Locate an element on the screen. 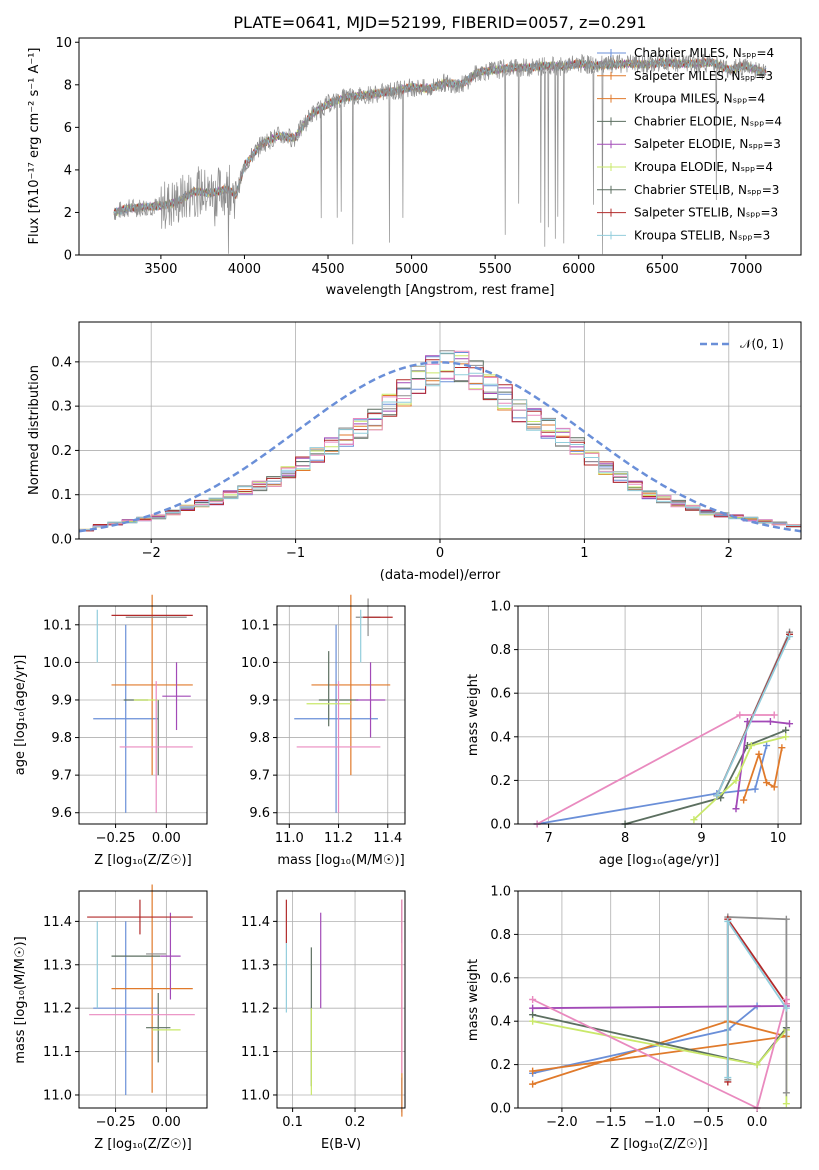  age-z-plot: −0.25 0.00 9.6 9.7 9.8 9.9 10.0 10.1 is located at coordinates (125, 720).